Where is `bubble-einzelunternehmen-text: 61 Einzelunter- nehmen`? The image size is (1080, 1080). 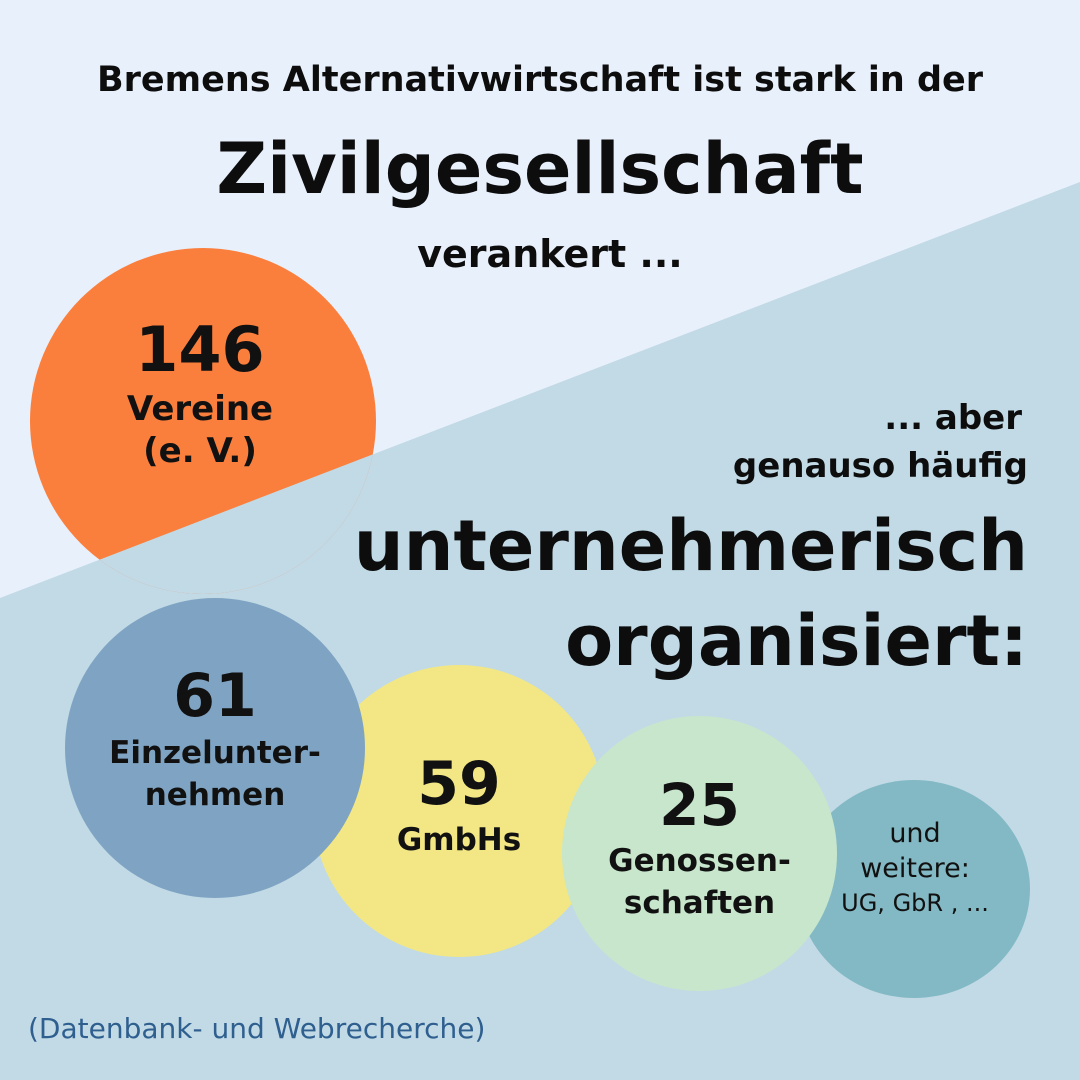 bubble-einzelunternehmen-text: 61 Einzelunter- nehmen is located at coordinates (215, 738).